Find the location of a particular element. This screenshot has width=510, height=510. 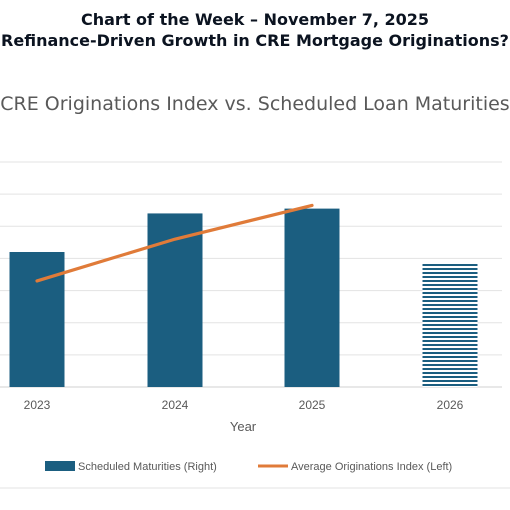

bar-2025 is located at coordinates (312, 297).